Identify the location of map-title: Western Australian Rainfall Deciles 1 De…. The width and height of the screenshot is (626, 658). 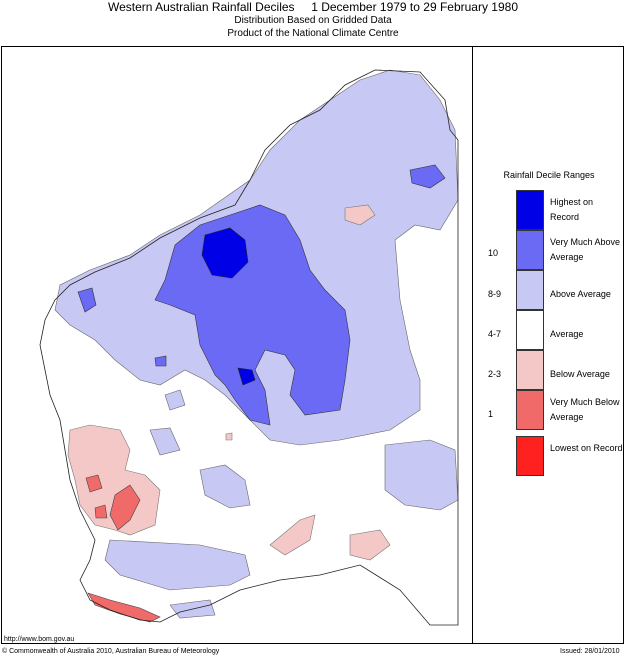
(313, 7).